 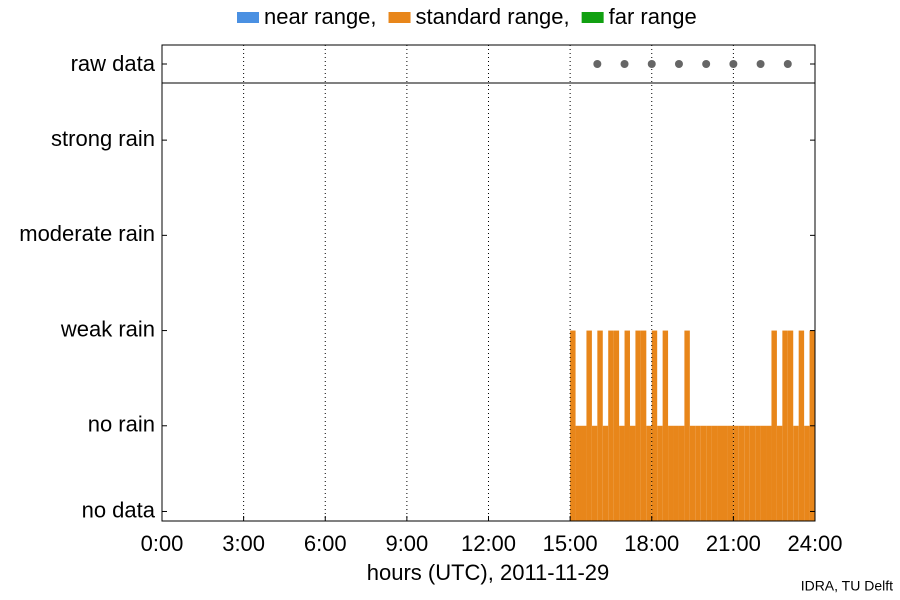 What do you see at coordinates (87, 233) in the screenshot?
I see `y-tick-label: moderate rain` at bounding box center [87, 233].